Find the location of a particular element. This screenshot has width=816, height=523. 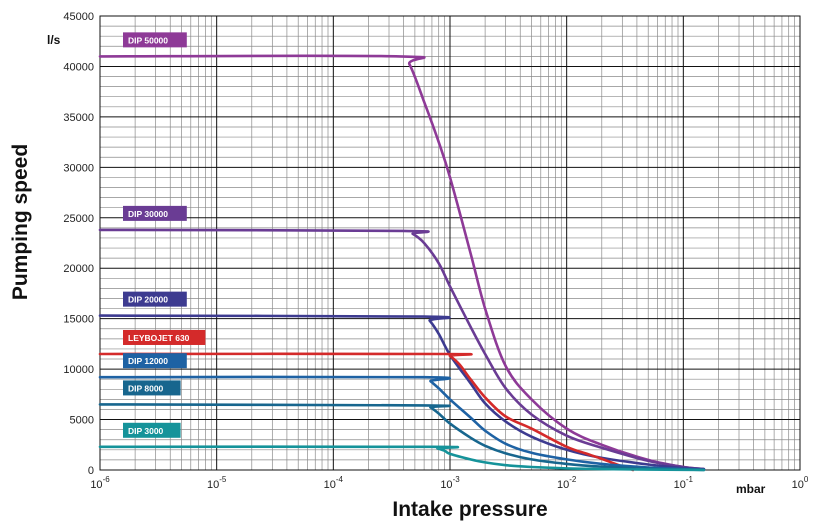

x-tick-label: 10⁻⁴ is located at coordinates (334, 483).